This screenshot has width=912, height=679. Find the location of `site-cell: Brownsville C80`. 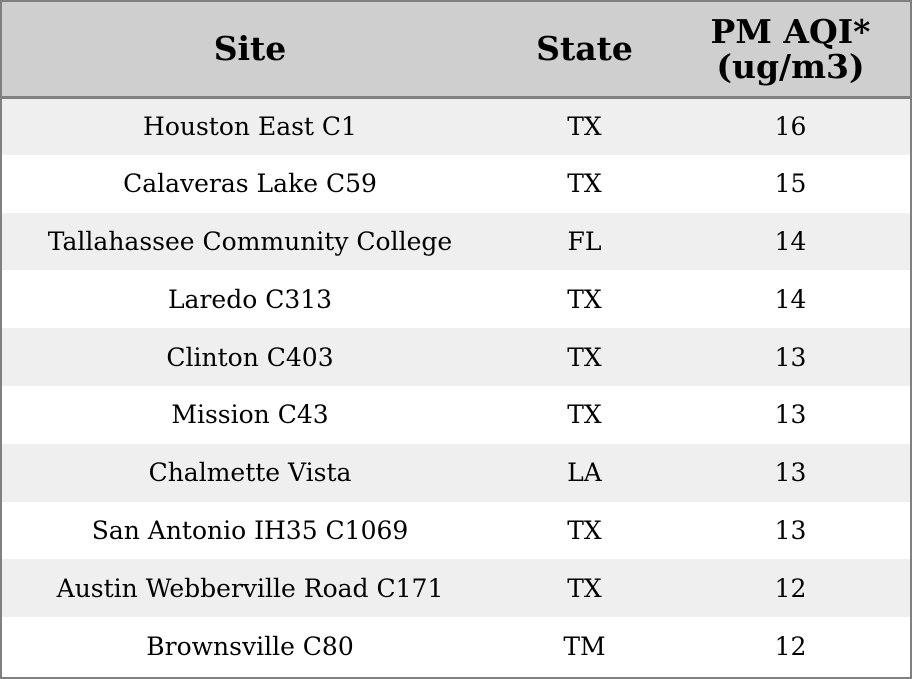

site-cell: Brownsville C80 is located at coordinates (250, 646).